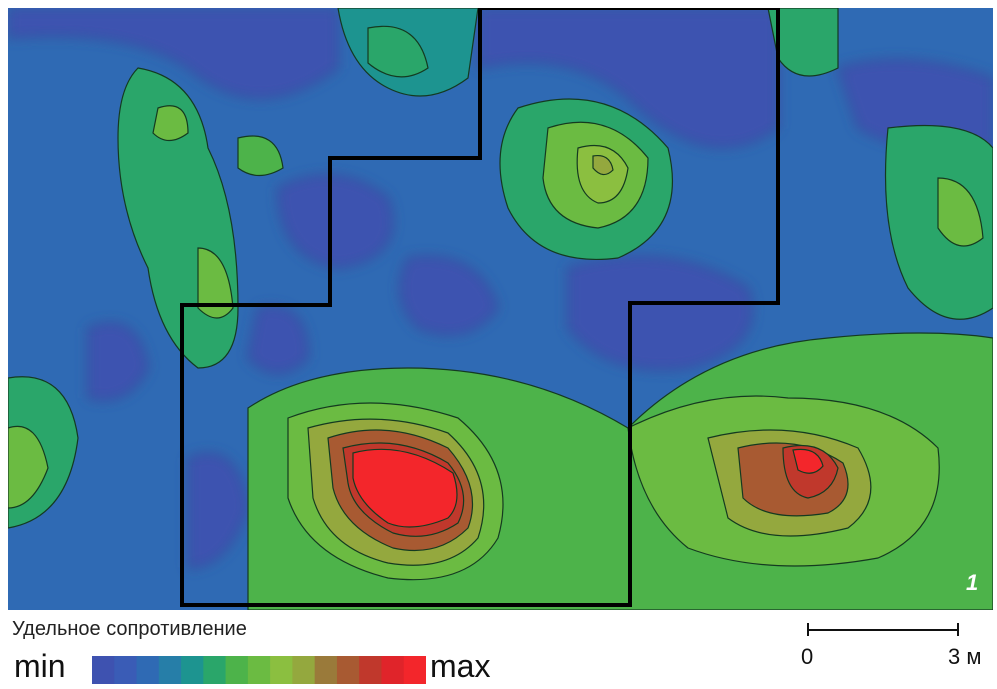  I want to click on scale-bar, so click(883, 629).